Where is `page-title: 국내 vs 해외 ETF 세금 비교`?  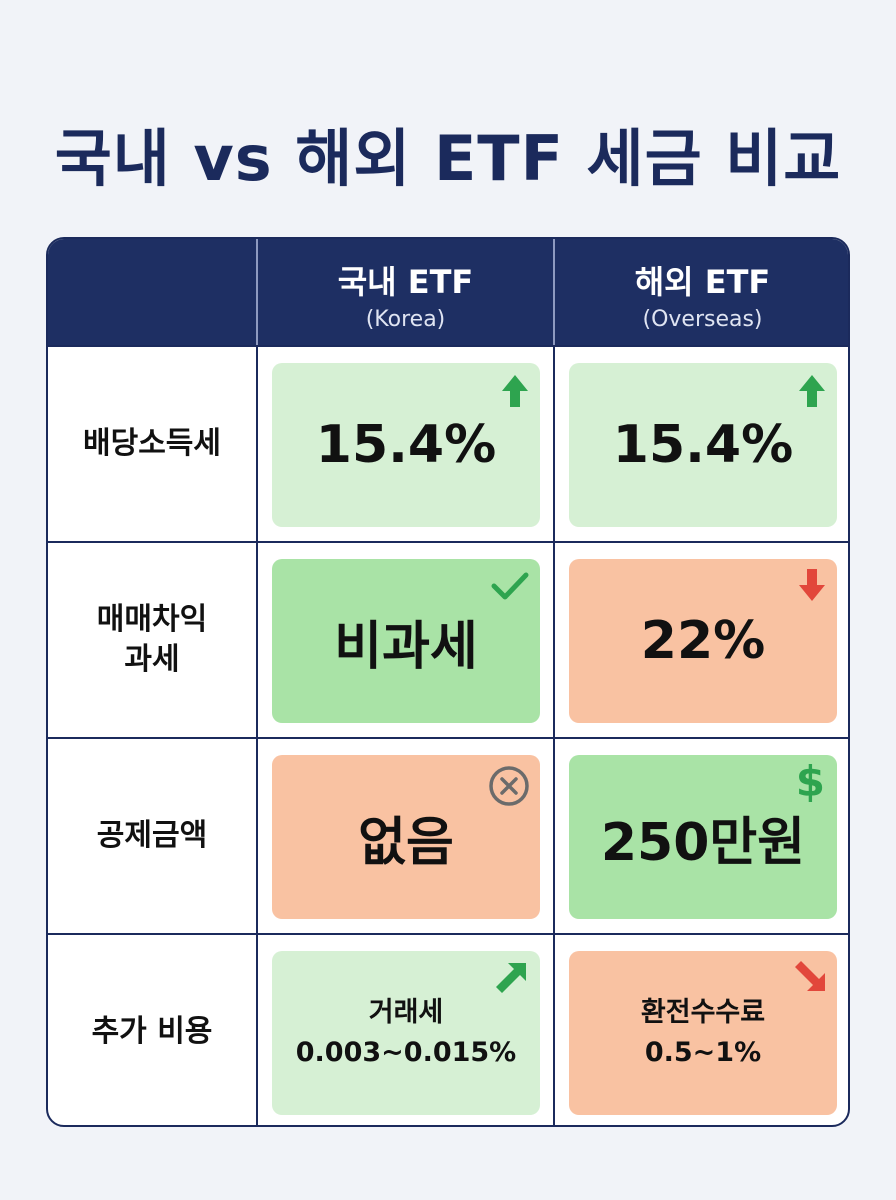
page-title: 국내 vs 해외 ETF 세금 비교 is located at coordinates (448, 158).